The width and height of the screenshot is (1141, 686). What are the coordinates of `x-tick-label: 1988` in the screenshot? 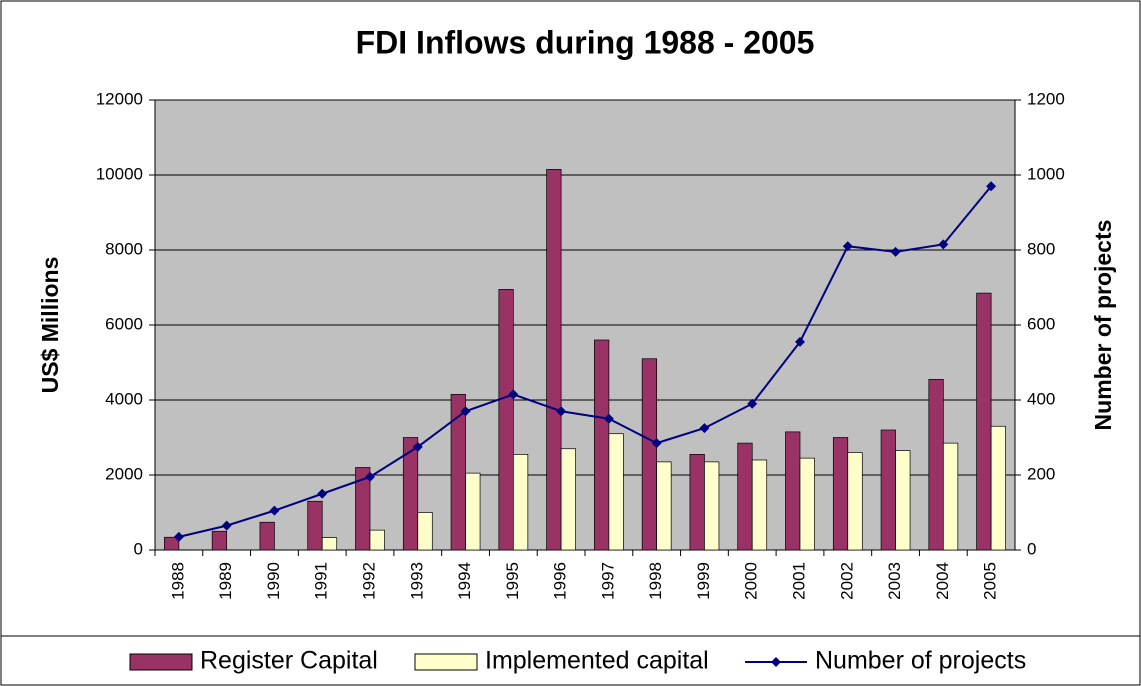 It's located at (177, 581).